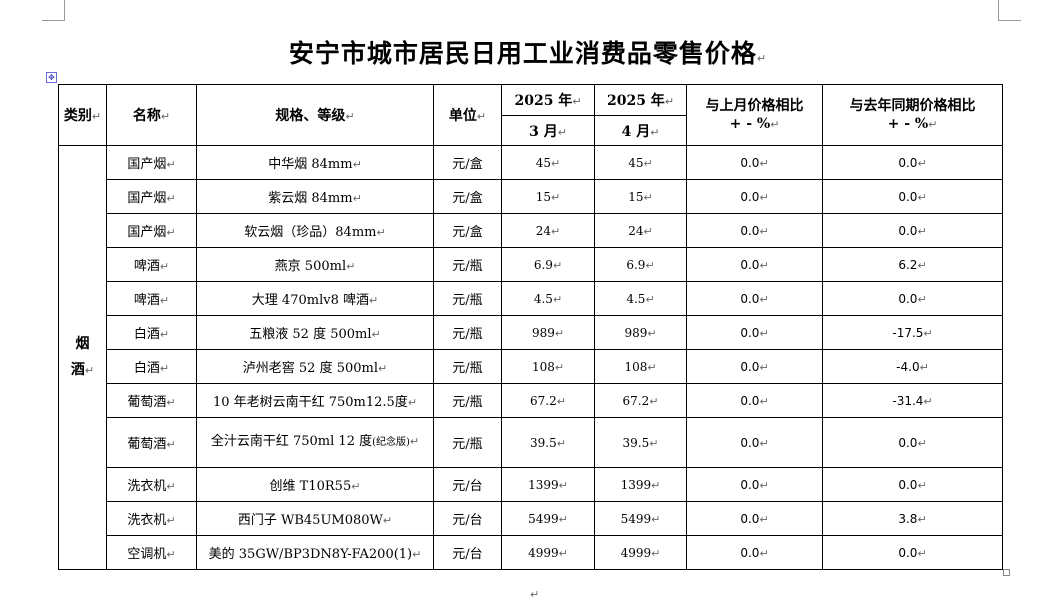  What do you see at coordinates (548, 100) in the screenshot?
I see `header-year-a: 2025 年↵` at bounding box center [548, 100].